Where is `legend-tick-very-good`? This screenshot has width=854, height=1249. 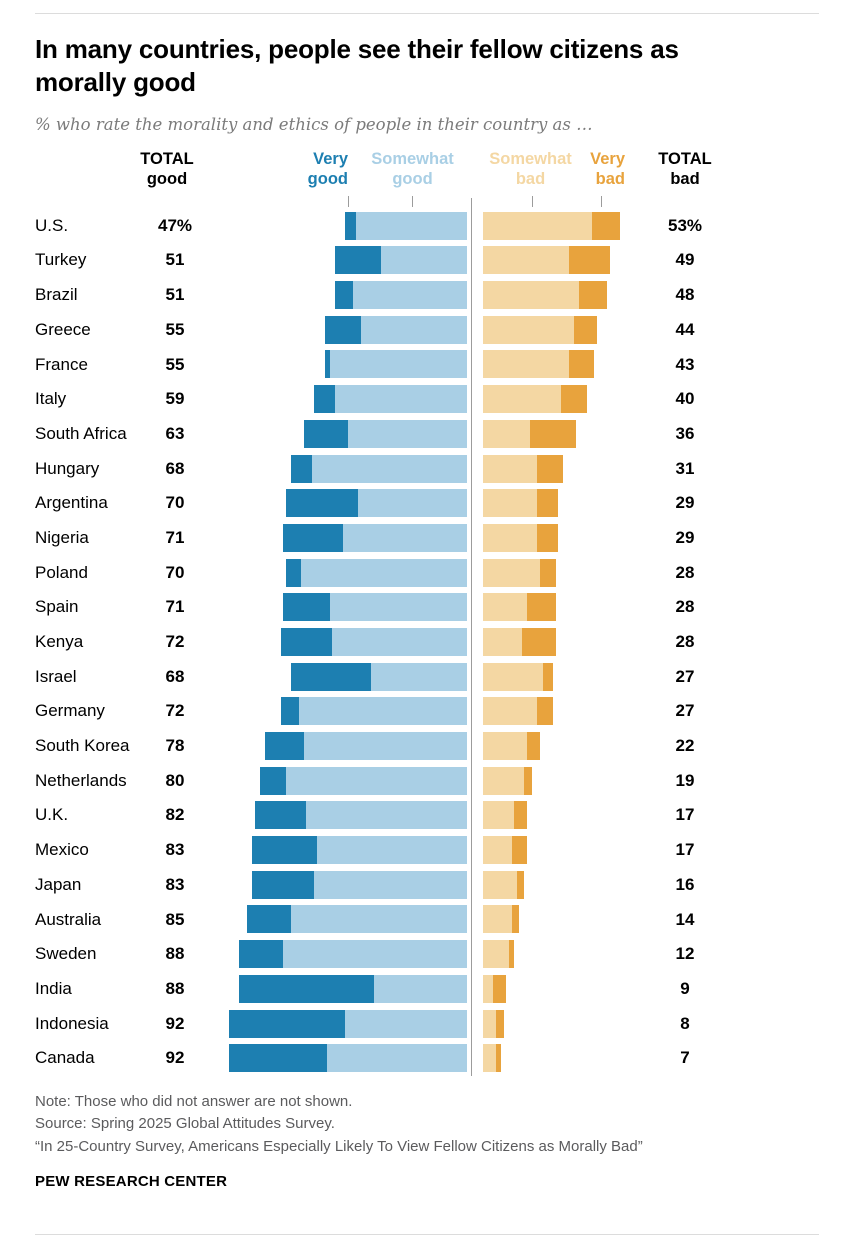 legend-tick-very-good is located at coordinates (348, 202).